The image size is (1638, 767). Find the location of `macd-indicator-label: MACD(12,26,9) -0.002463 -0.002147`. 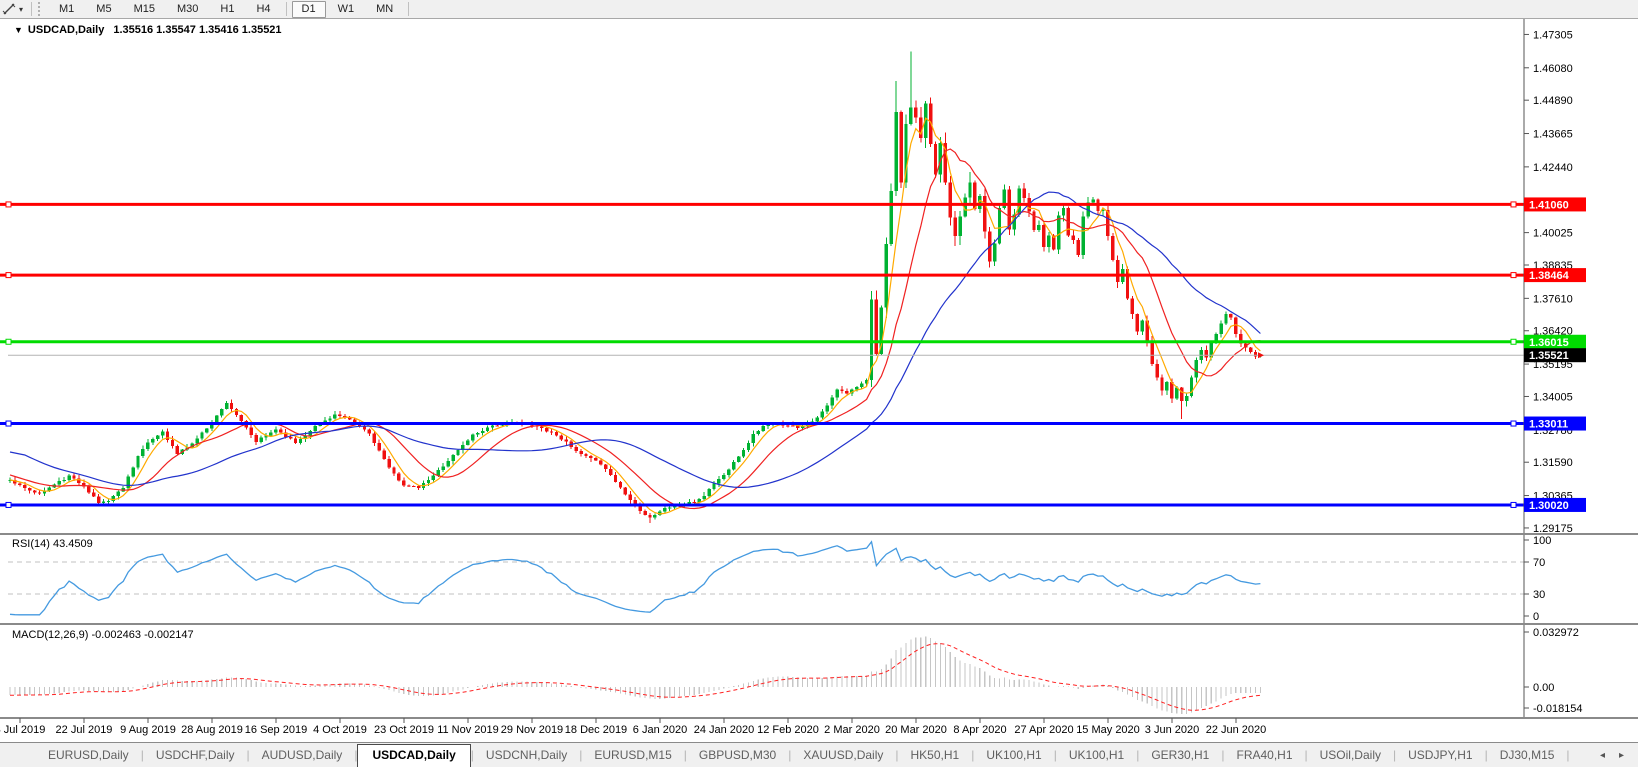

macd-indicator-label: MACD(12,26,9) -0.002463 -0.002147 is located at coordinates (103, 635).